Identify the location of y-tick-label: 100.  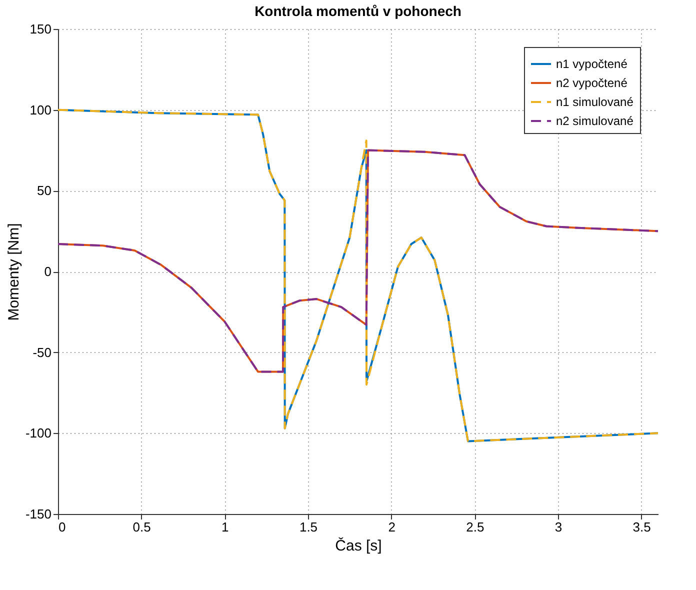
(41, 110).